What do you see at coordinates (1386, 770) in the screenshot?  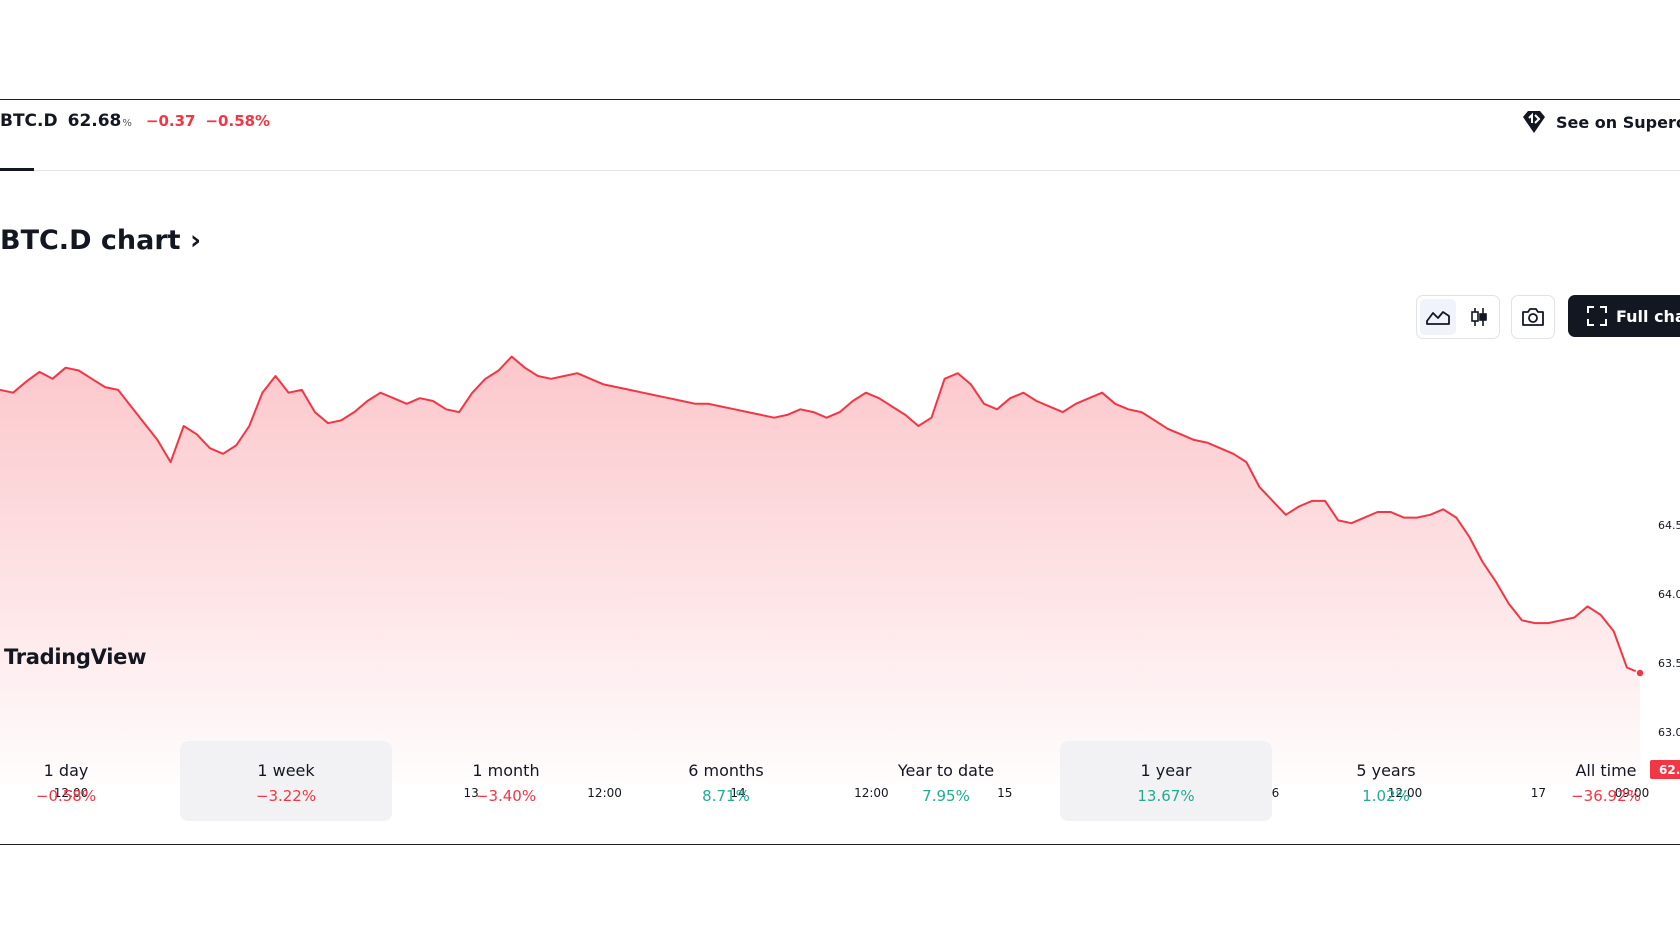 I see `range-label: 5 years` at bounding box center [1386, 770].